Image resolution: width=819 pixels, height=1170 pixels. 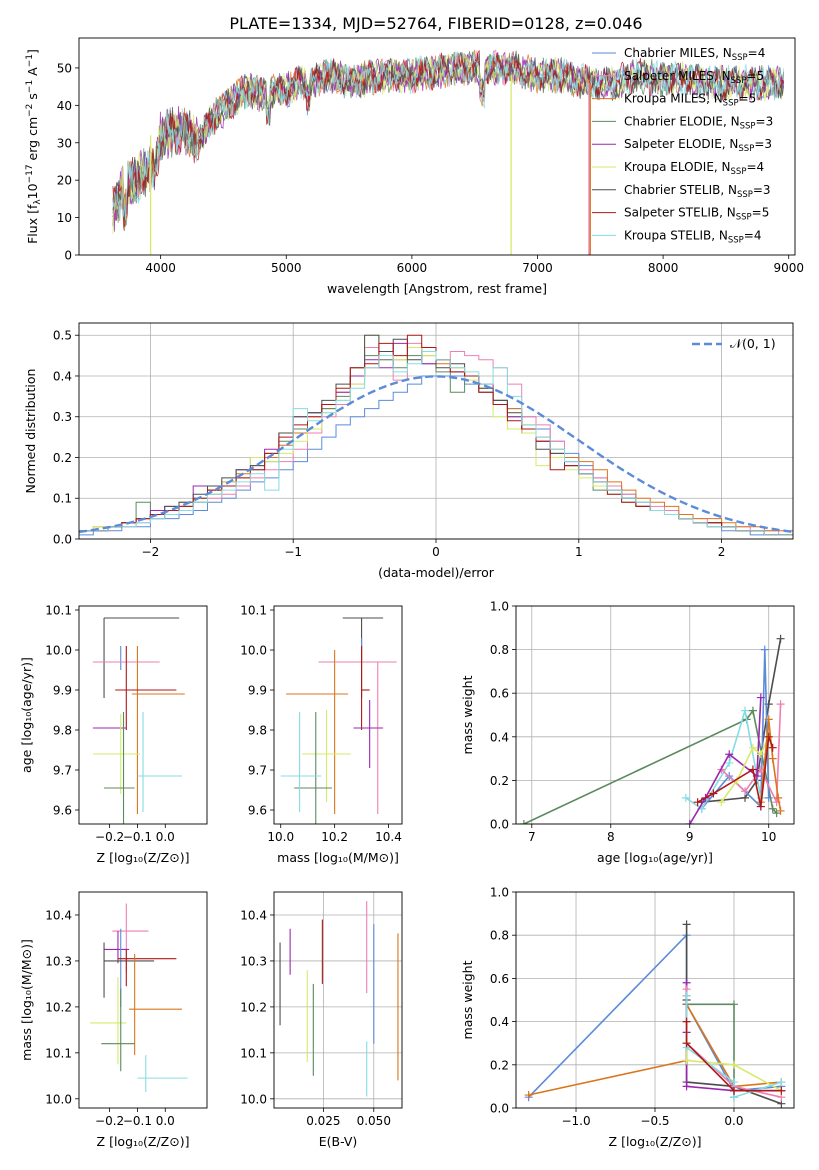 What do you see at coordinates (137, 1121) in the screenshot?
I see `x-tick-label: −0.1` at bounding box center [137, 1121].